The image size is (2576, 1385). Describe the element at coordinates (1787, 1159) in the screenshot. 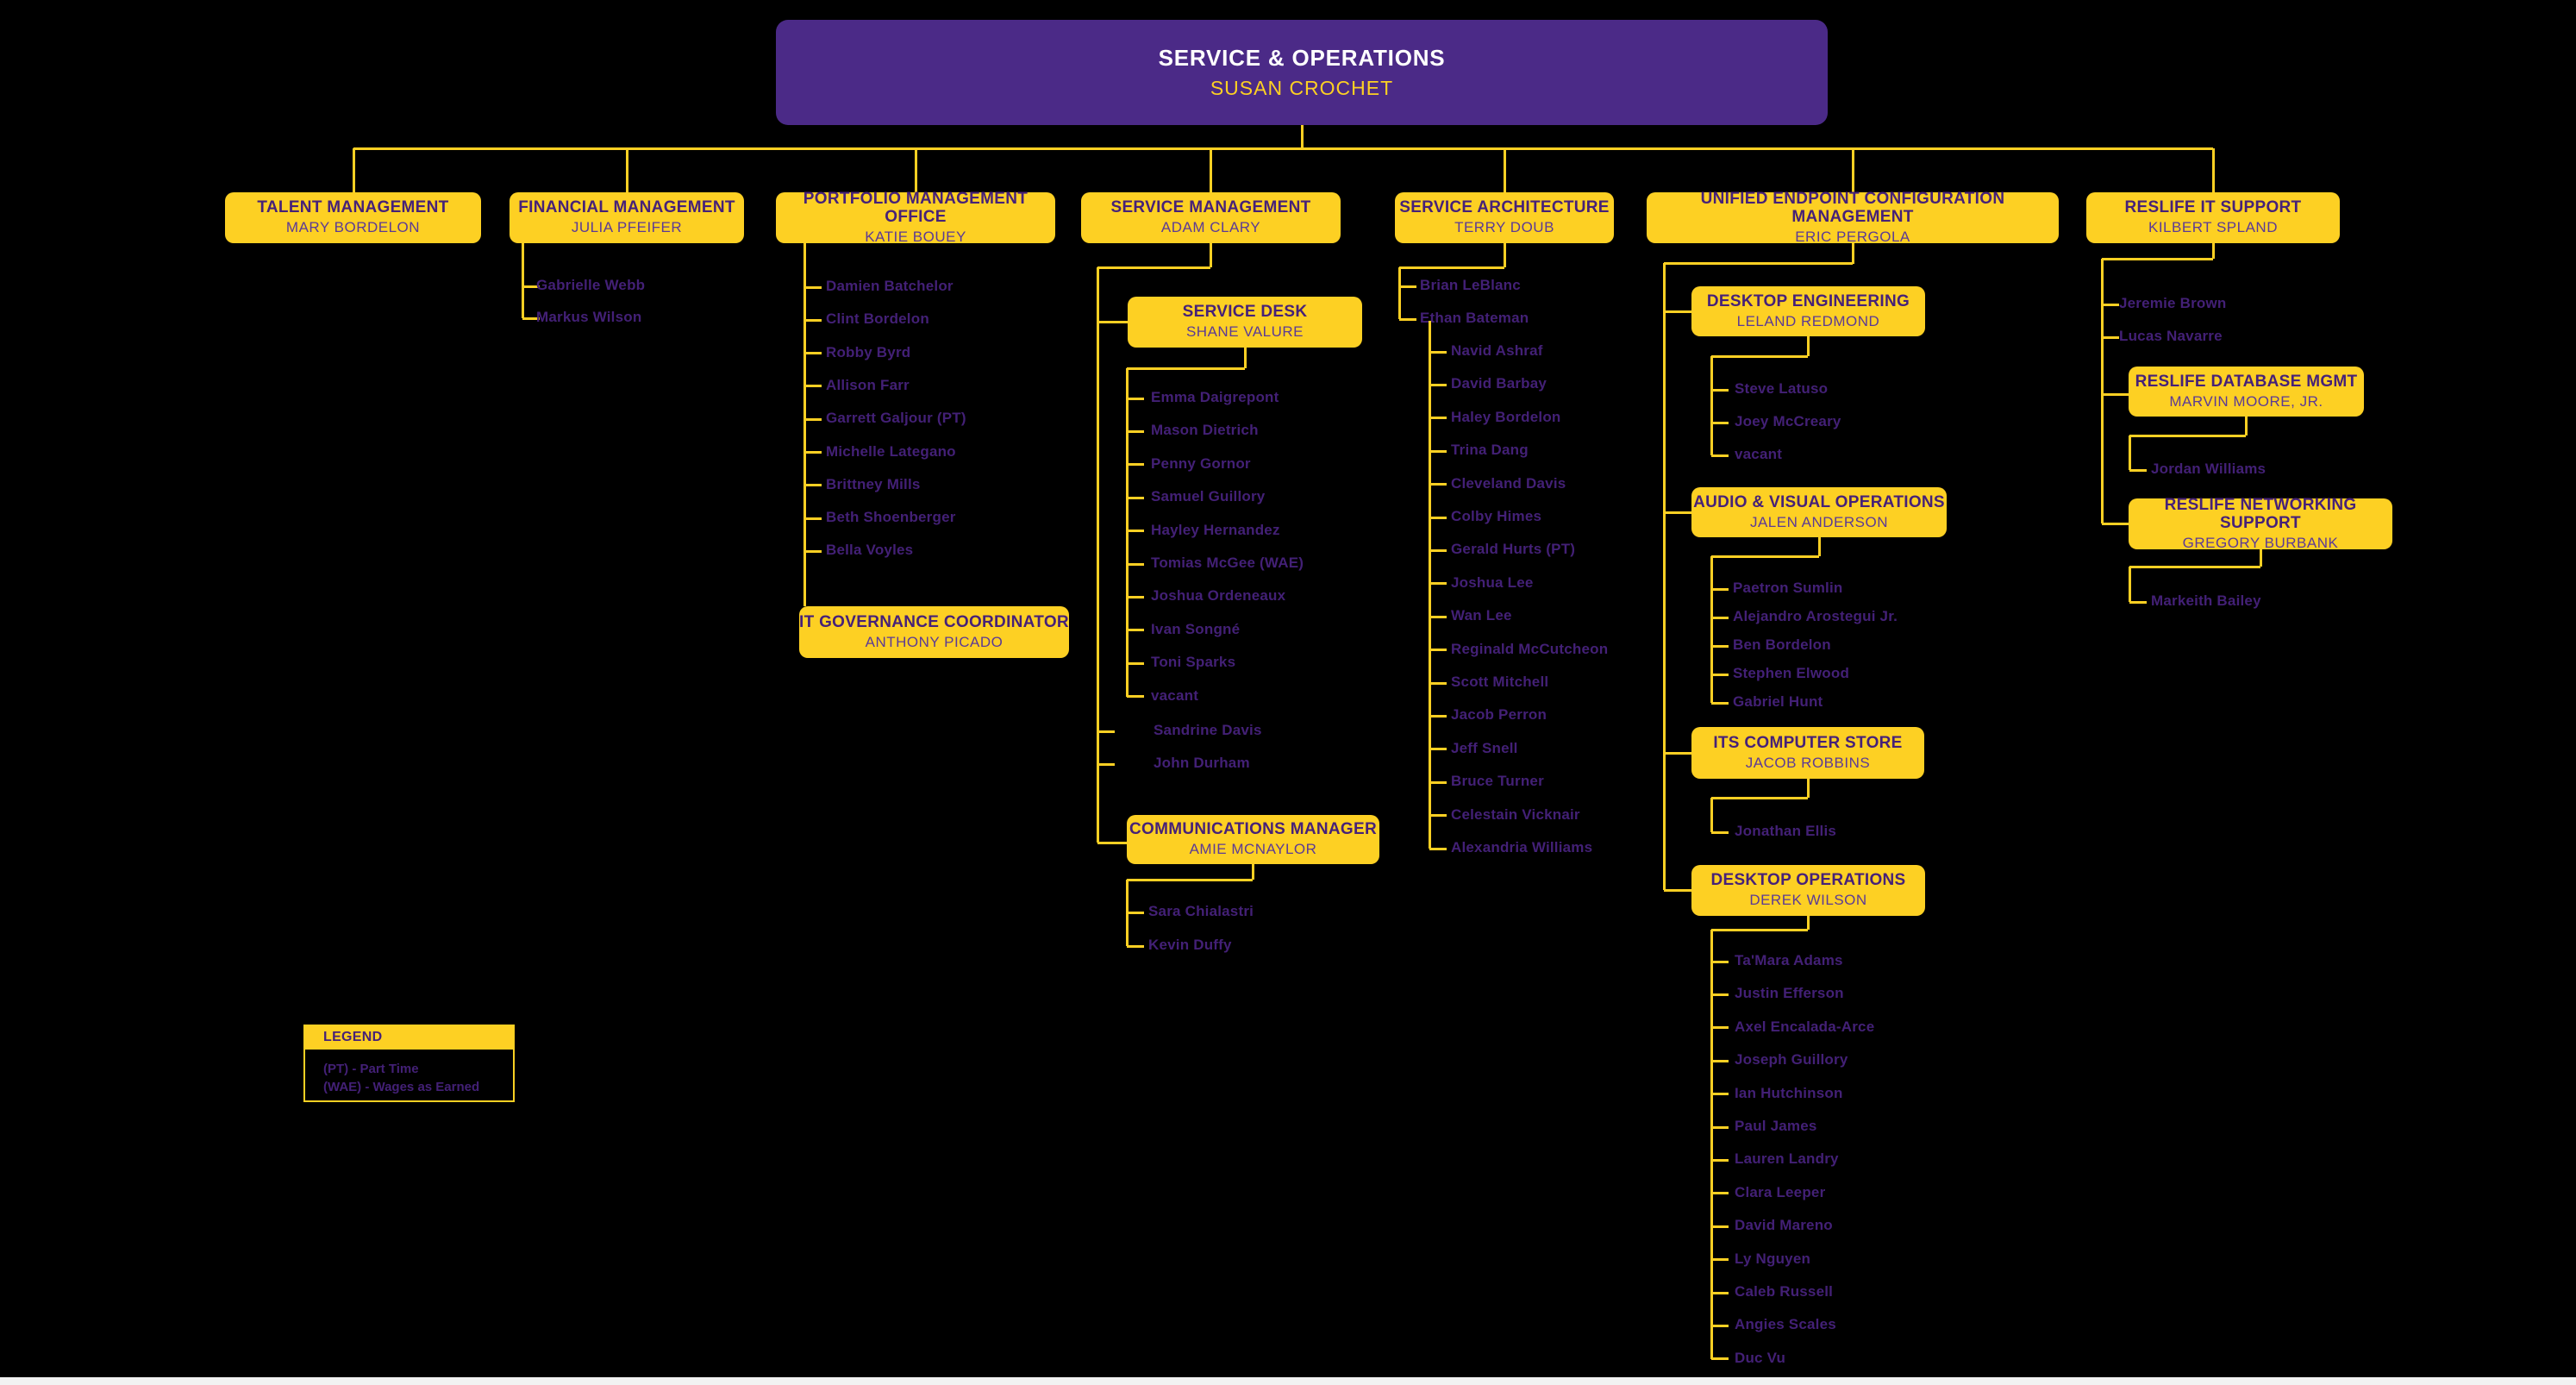

I see `member-name: Lauren Landry` at that location.